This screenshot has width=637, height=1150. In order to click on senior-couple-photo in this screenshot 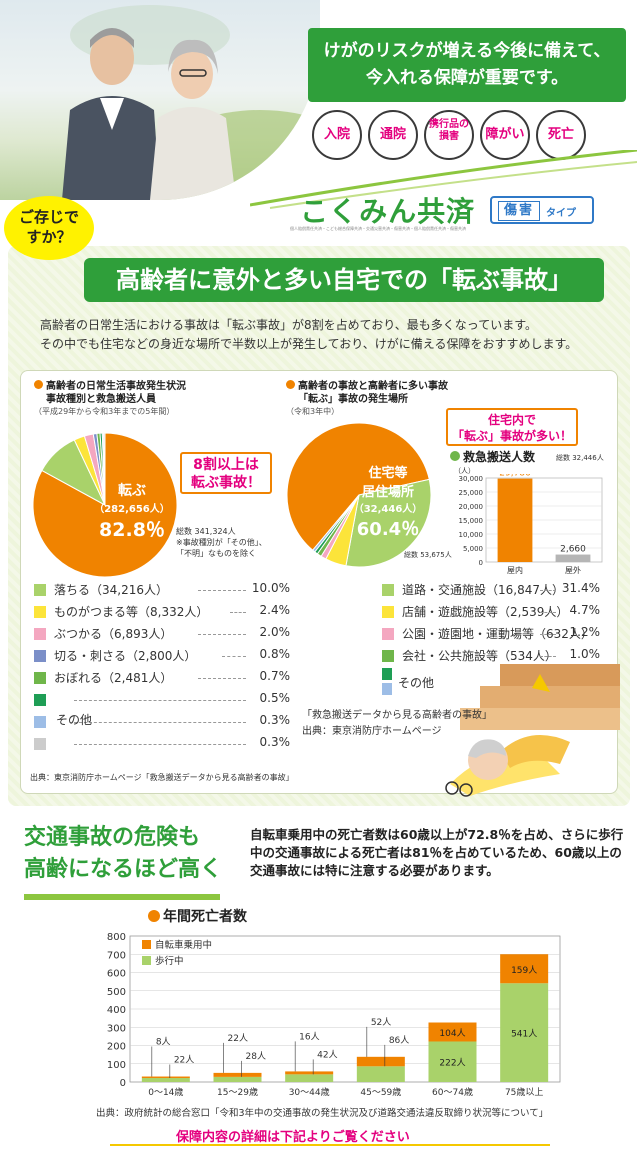, I will do `click(160, 100)`.